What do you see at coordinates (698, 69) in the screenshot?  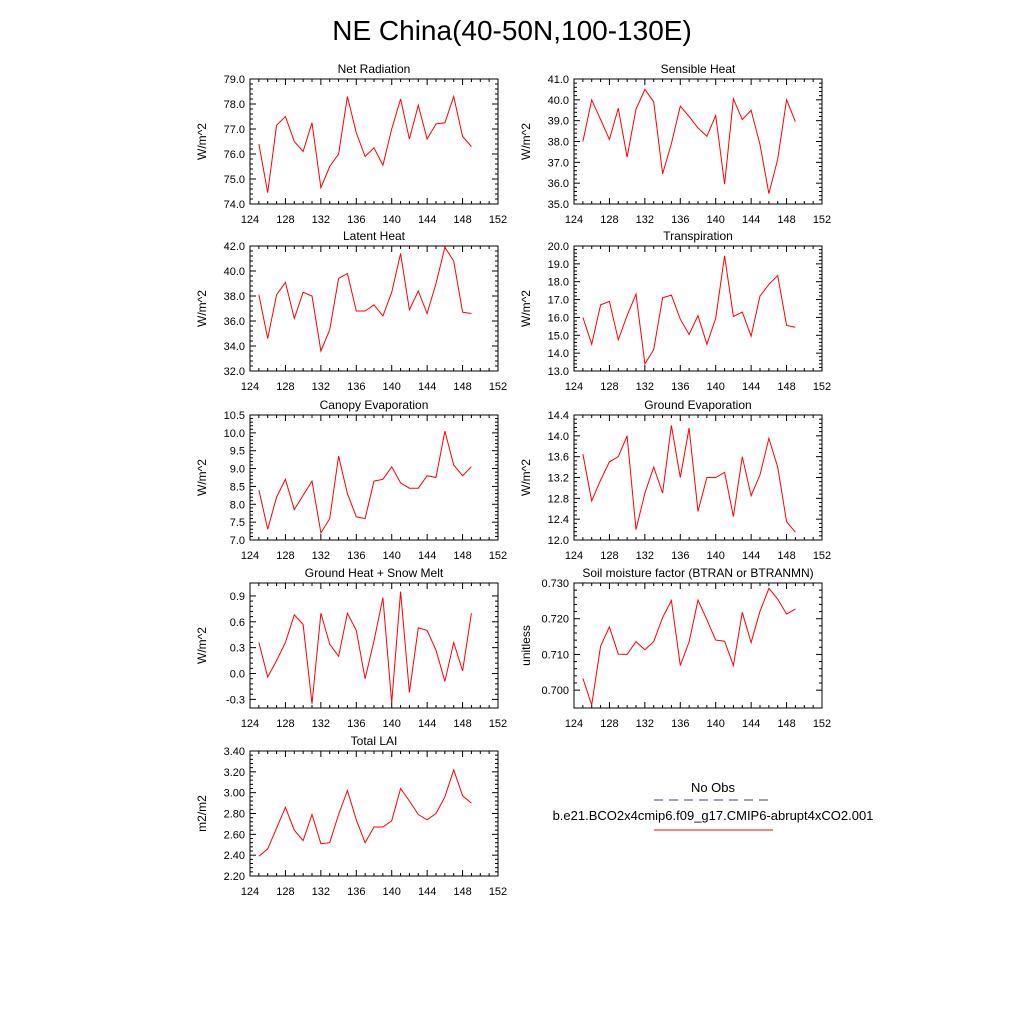 I see `panel-title: Sensible Heat` at bounding box center [698, 69].